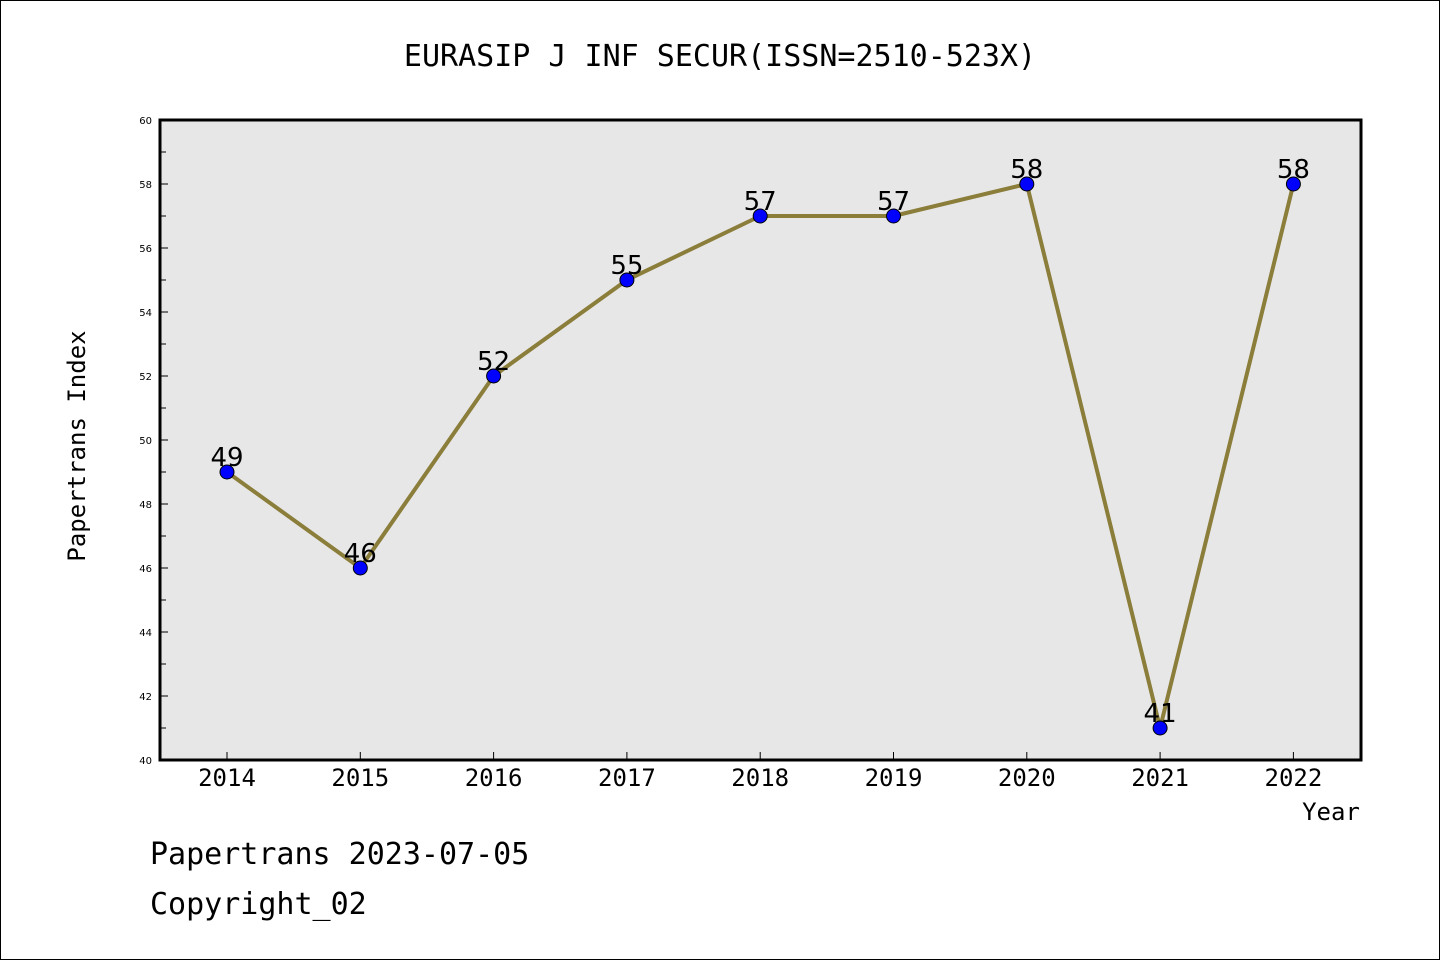 The width and height of the screenshot is (1440, 960). What do you see at coordinates (627, 778) in the screenshot?
I see `x-tick-label: 2017` at bounding box center [627, 778].